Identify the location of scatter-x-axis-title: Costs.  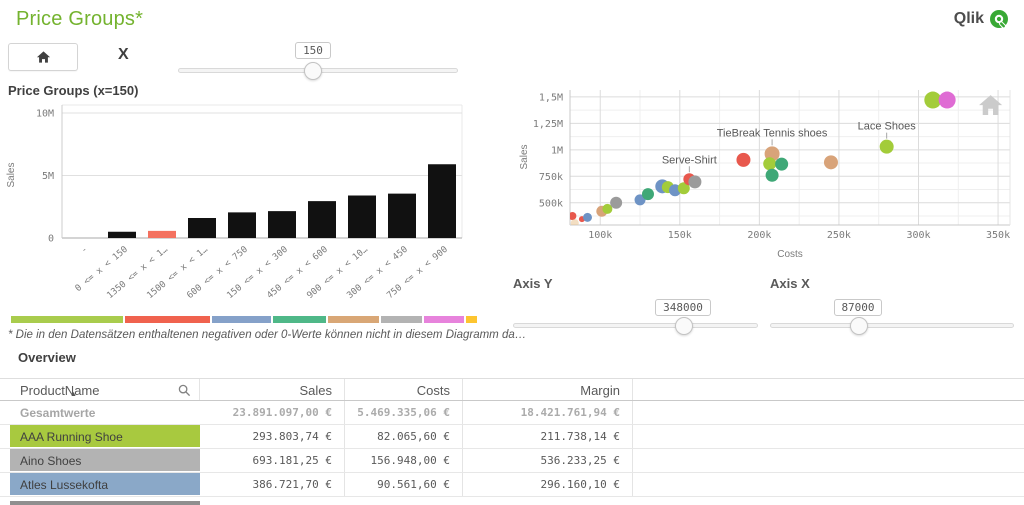
(790, 254).